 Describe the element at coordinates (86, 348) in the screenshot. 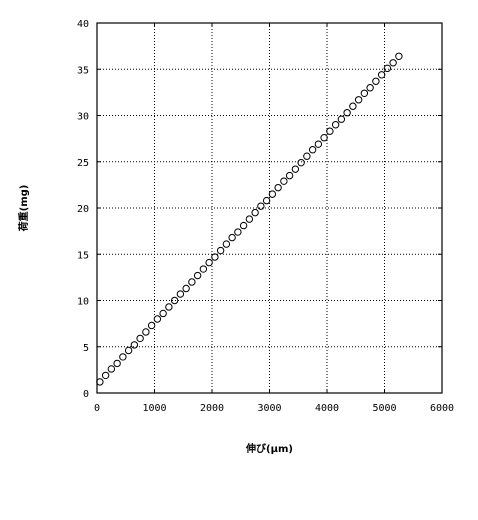

I see `y-tick-label: 5` at that location.